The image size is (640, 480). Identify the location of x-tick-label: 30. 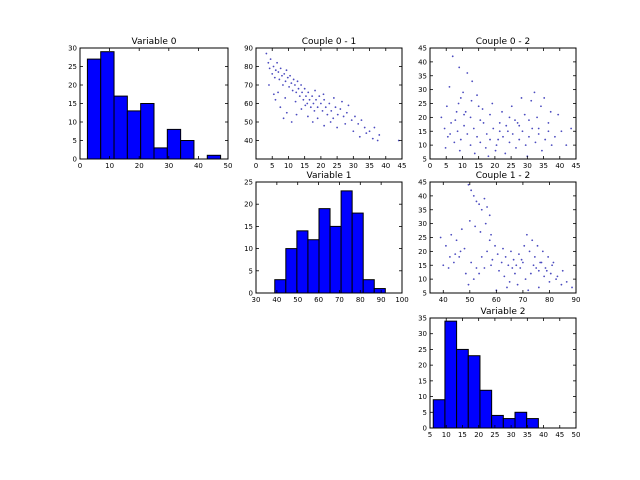
(256, 300).